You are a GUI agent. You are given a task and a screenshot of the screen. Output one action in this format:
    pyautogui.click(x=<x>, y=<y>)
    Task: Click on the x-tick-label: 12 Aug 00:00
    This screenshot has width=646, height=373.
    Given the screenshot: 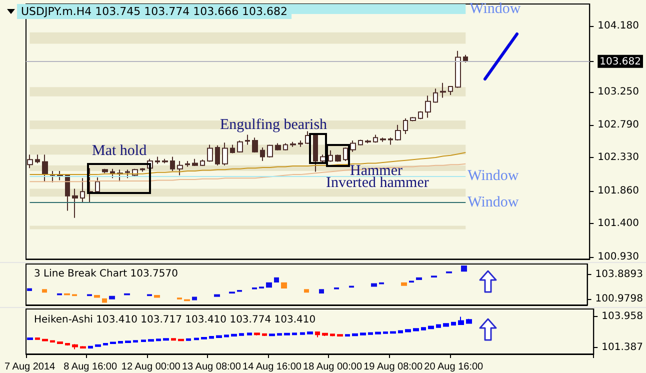 What is the action you would take?
    pyautogui.click(x=151, y=367)
    